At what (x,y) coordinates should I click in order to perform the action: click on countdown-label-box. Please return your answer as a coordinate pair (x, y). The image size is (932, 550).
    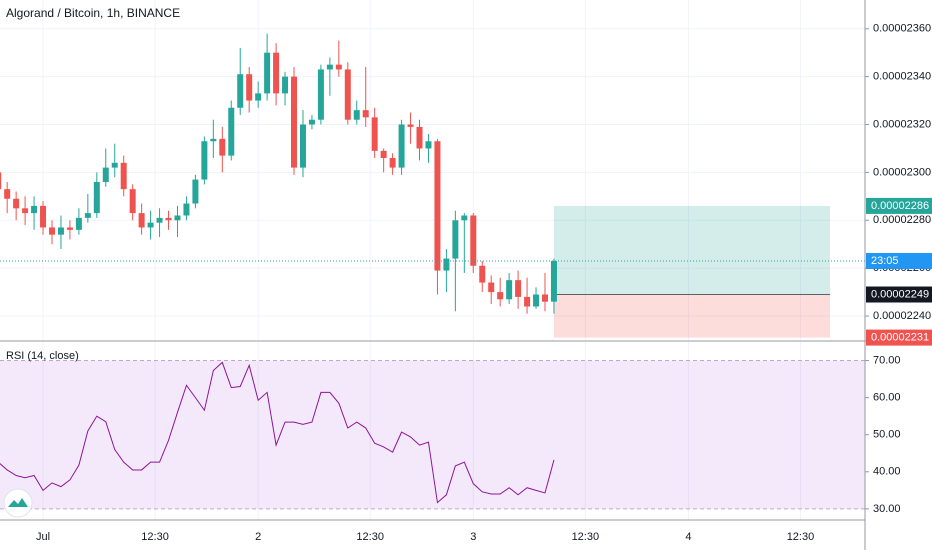
    Looking at the image, I should click on (899, 260).